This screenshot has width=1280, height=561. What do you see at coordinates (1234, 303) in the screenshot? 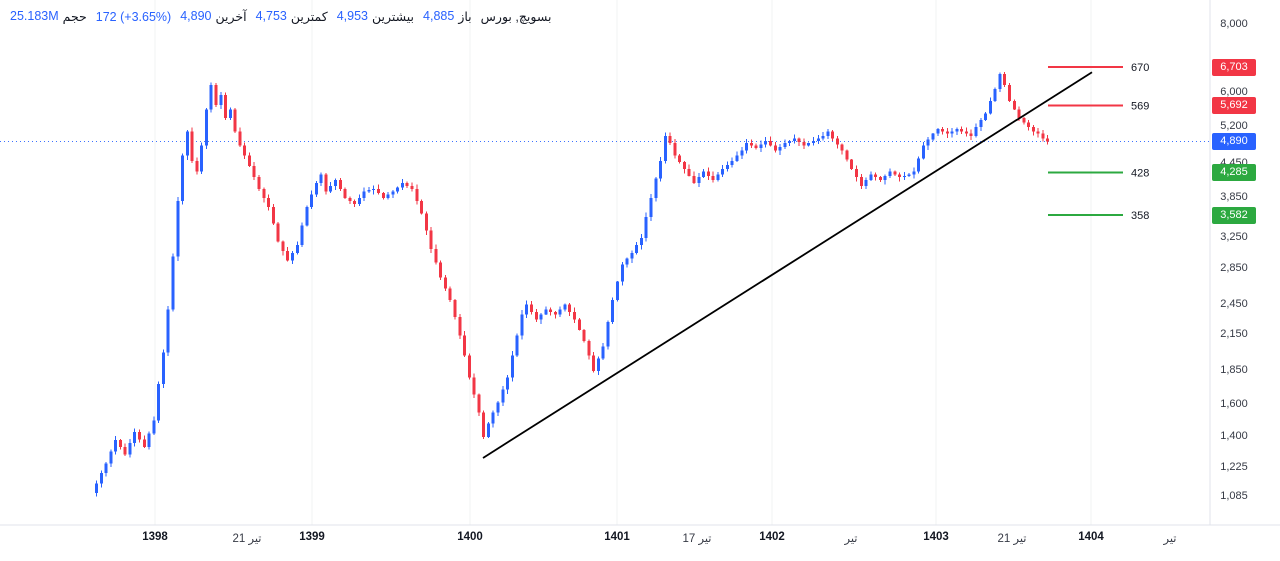
I see `price-tick-label: 2,450` at bounding box center [1234, 303].